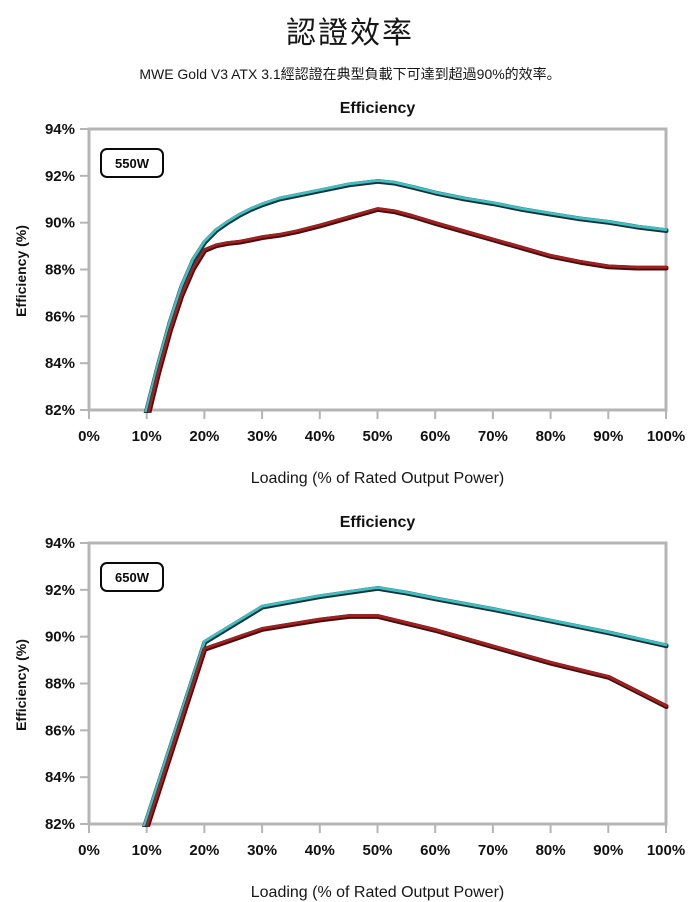 This screenshot has width=700, height=902. Describe the element at coordinates (350, 74) in the screenshot. I see `page-subtitle: MWE Gold V3 ATX 3.1經認證在典型負載下可達到超過90%的效率。` at that location.